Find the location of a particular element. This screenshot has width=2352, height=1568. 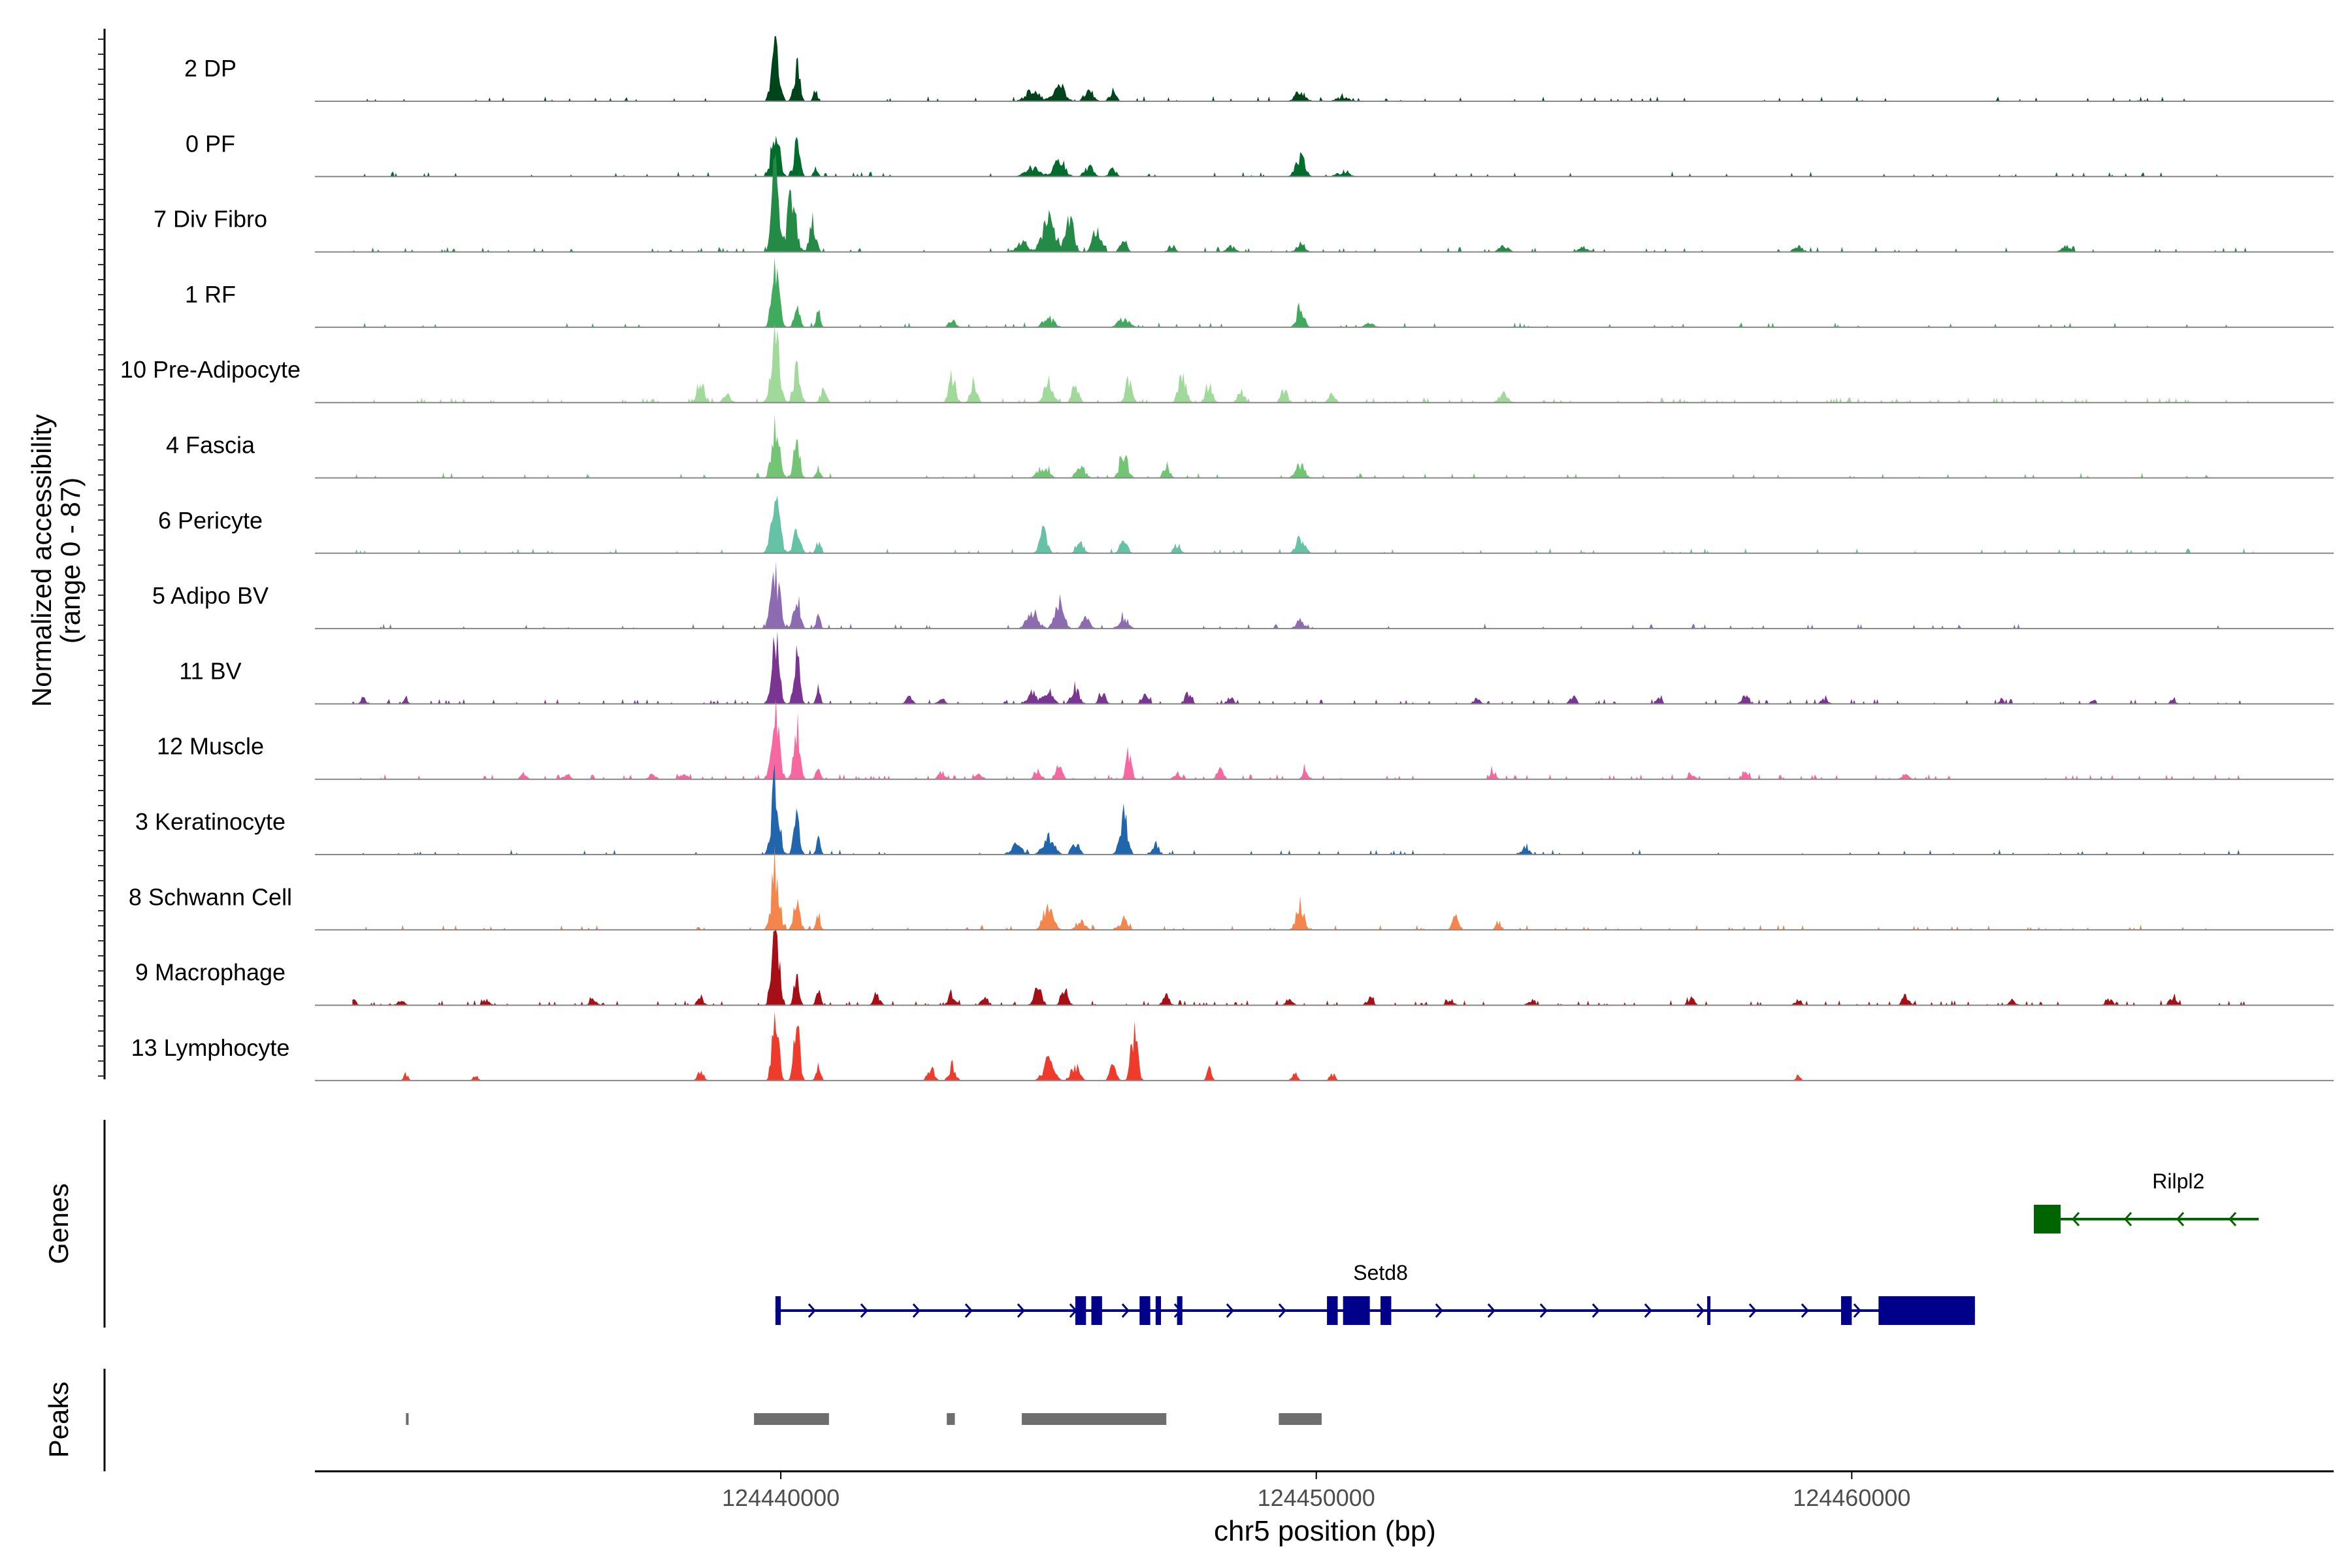

coverage-area-4-fascia is located at coordinates (1303, 446).